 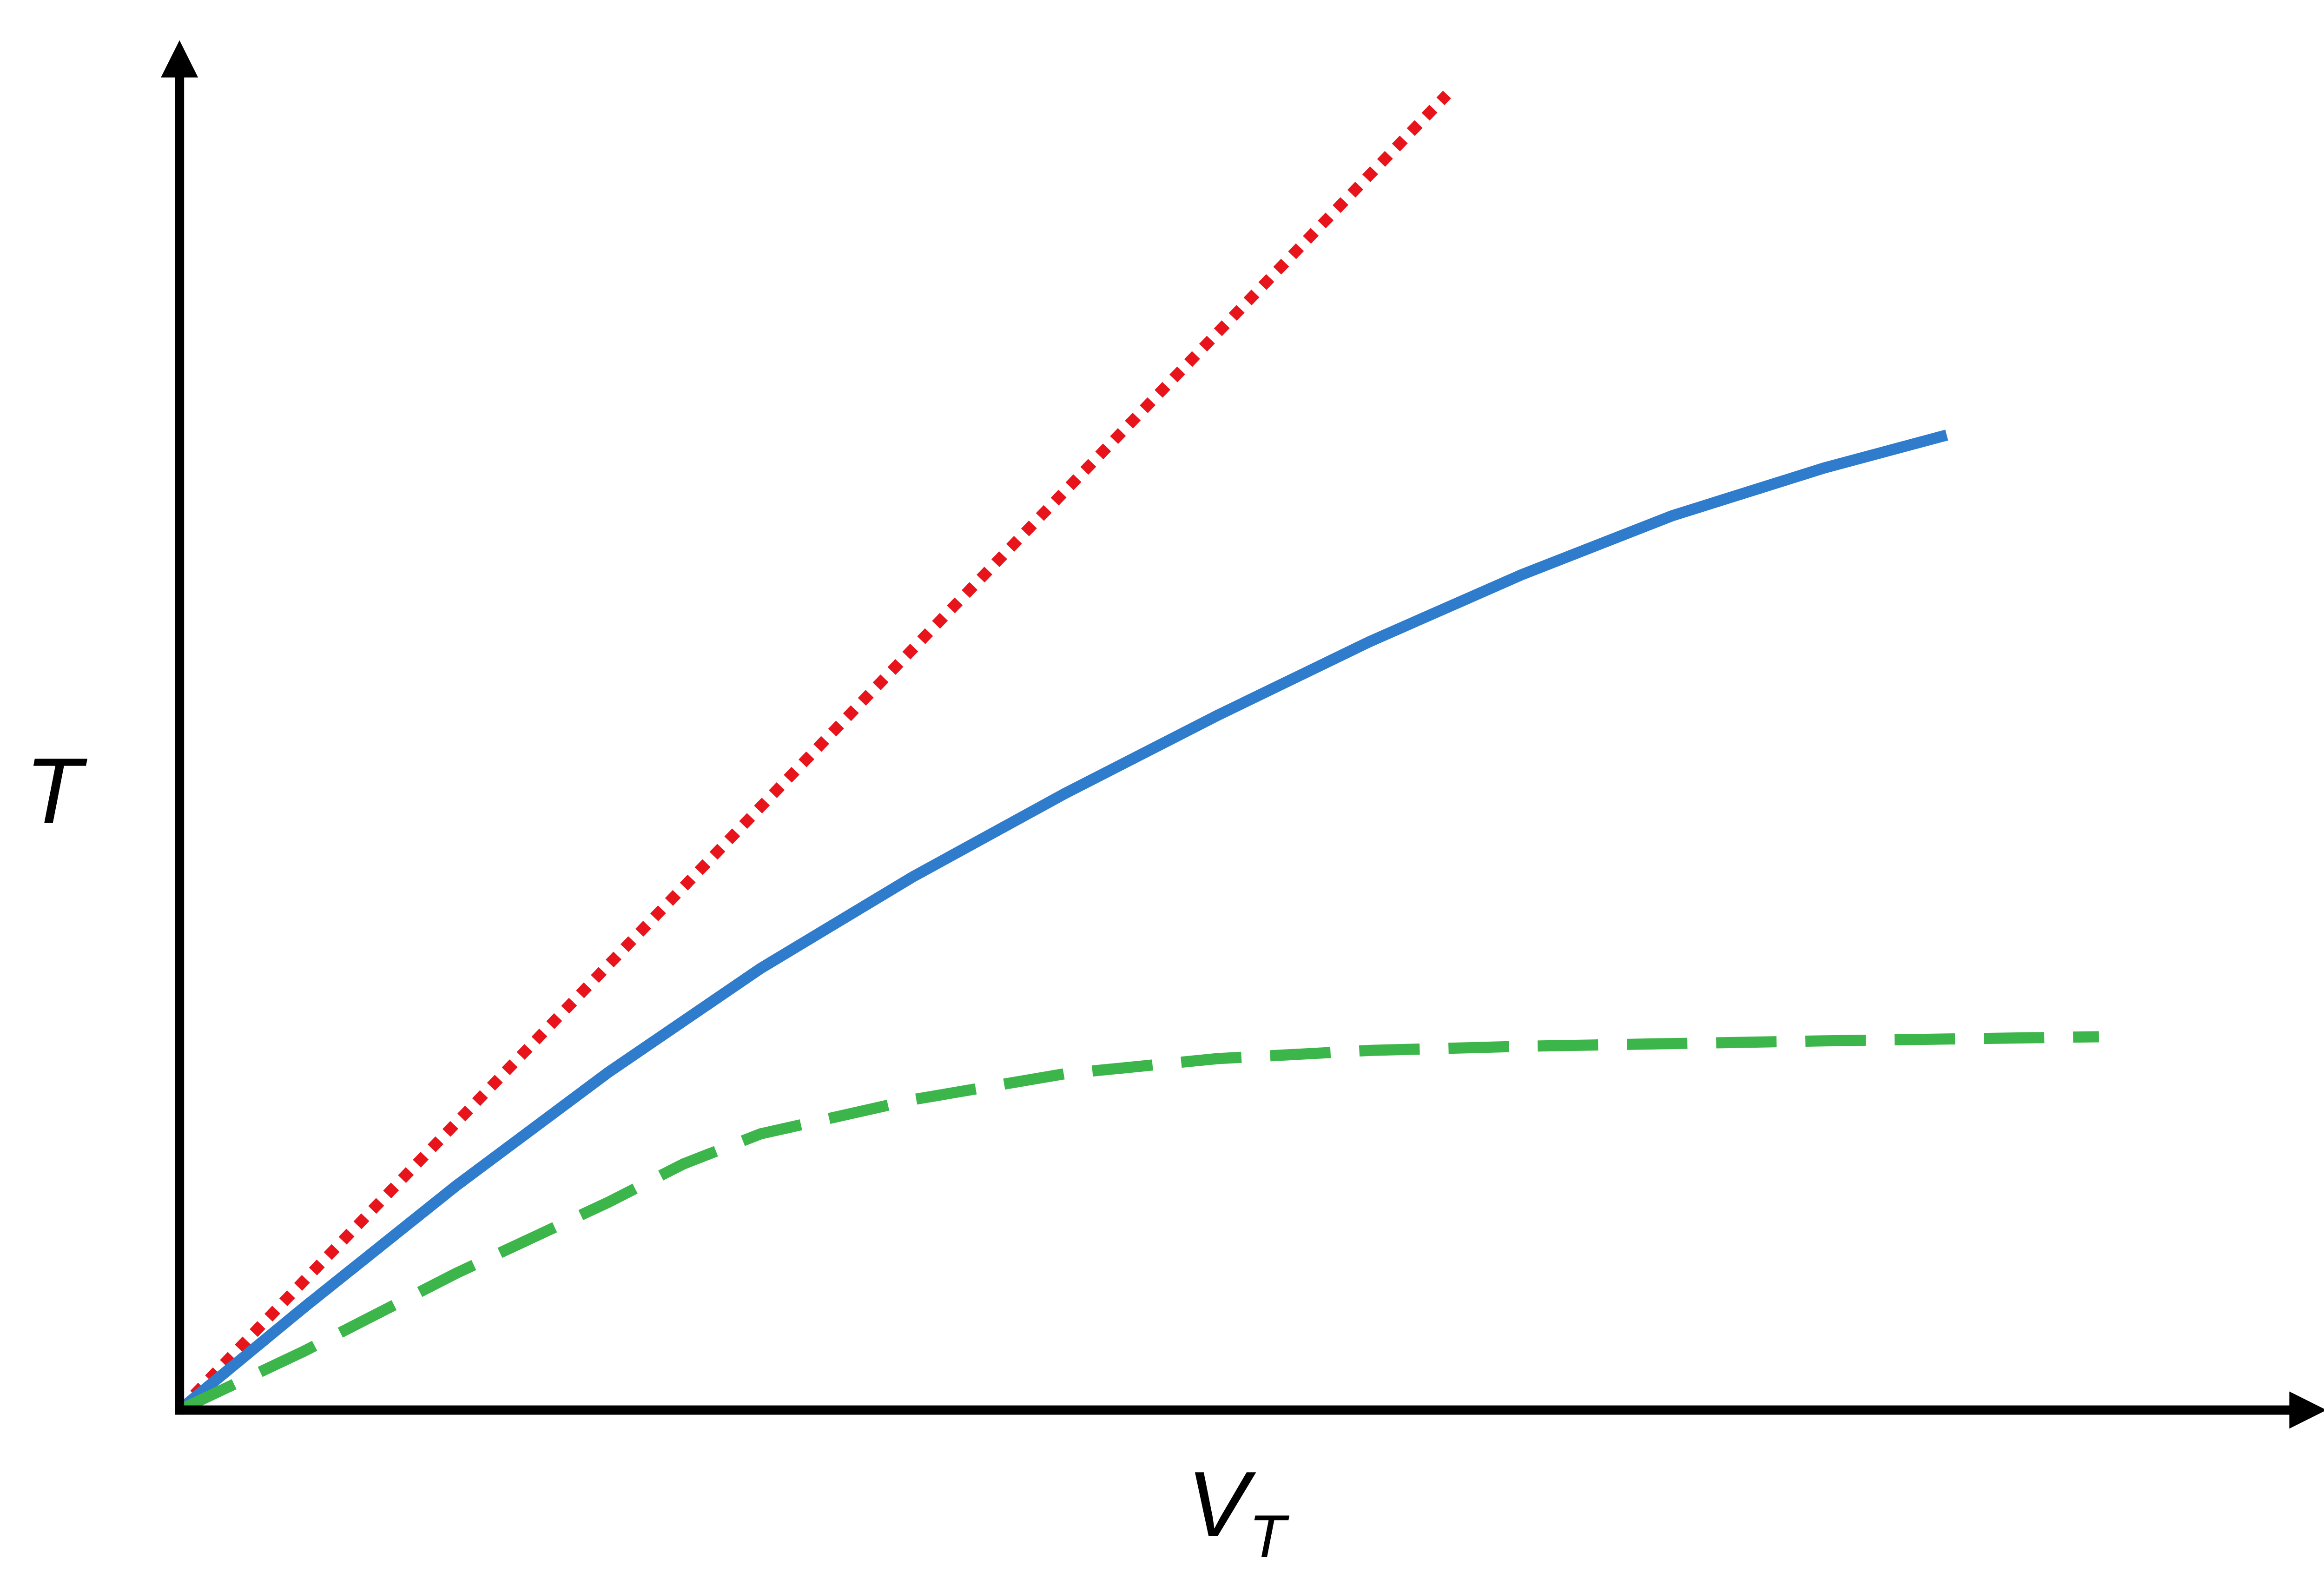 What do you see at coordinates (1221, 1504) in the screenshot?
I see `x-axis-label-main: V` at bounding box center [1221, 1504].